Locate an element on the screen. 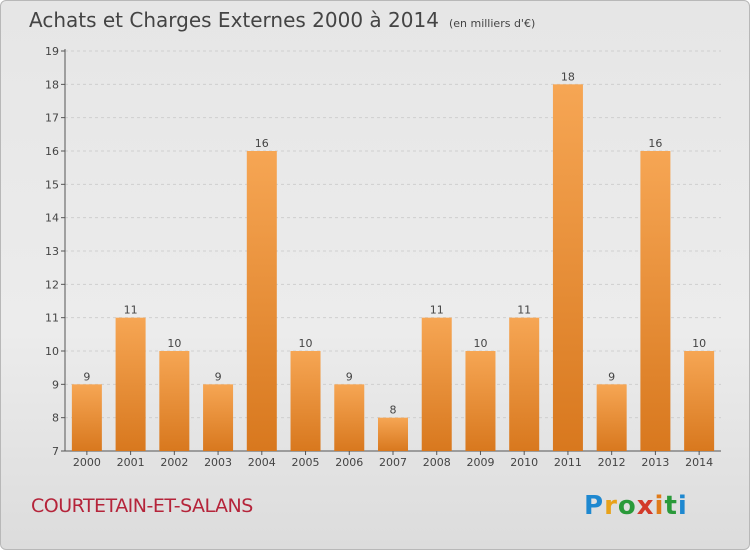  location-name: COURTETAIN-ET-SALANS is located at coordinates (142, 506).